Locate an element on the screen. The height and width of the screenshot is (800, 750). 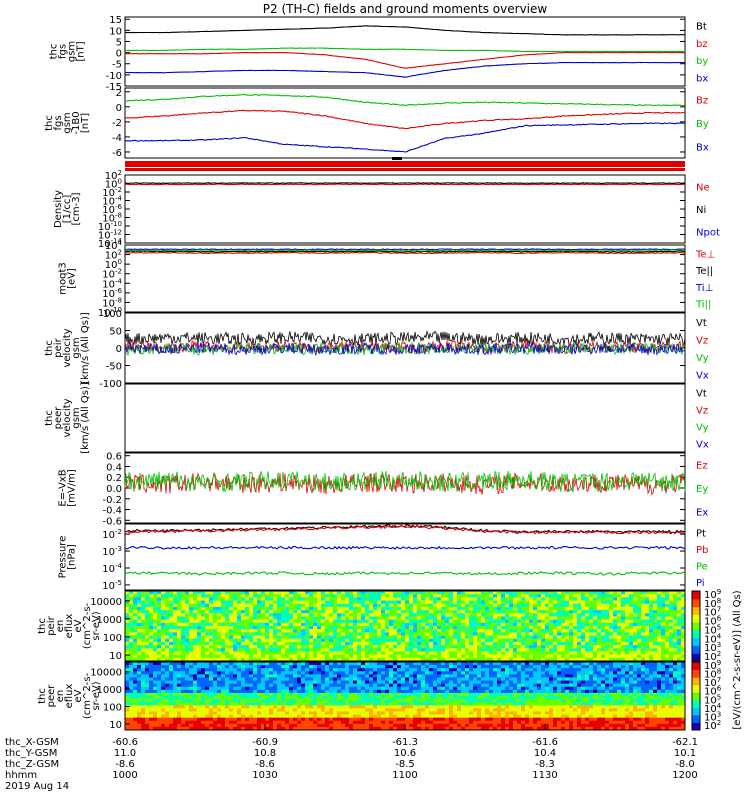
y-axis-label: E=-VxB[mV/m] is located at coordinates (68, 488).